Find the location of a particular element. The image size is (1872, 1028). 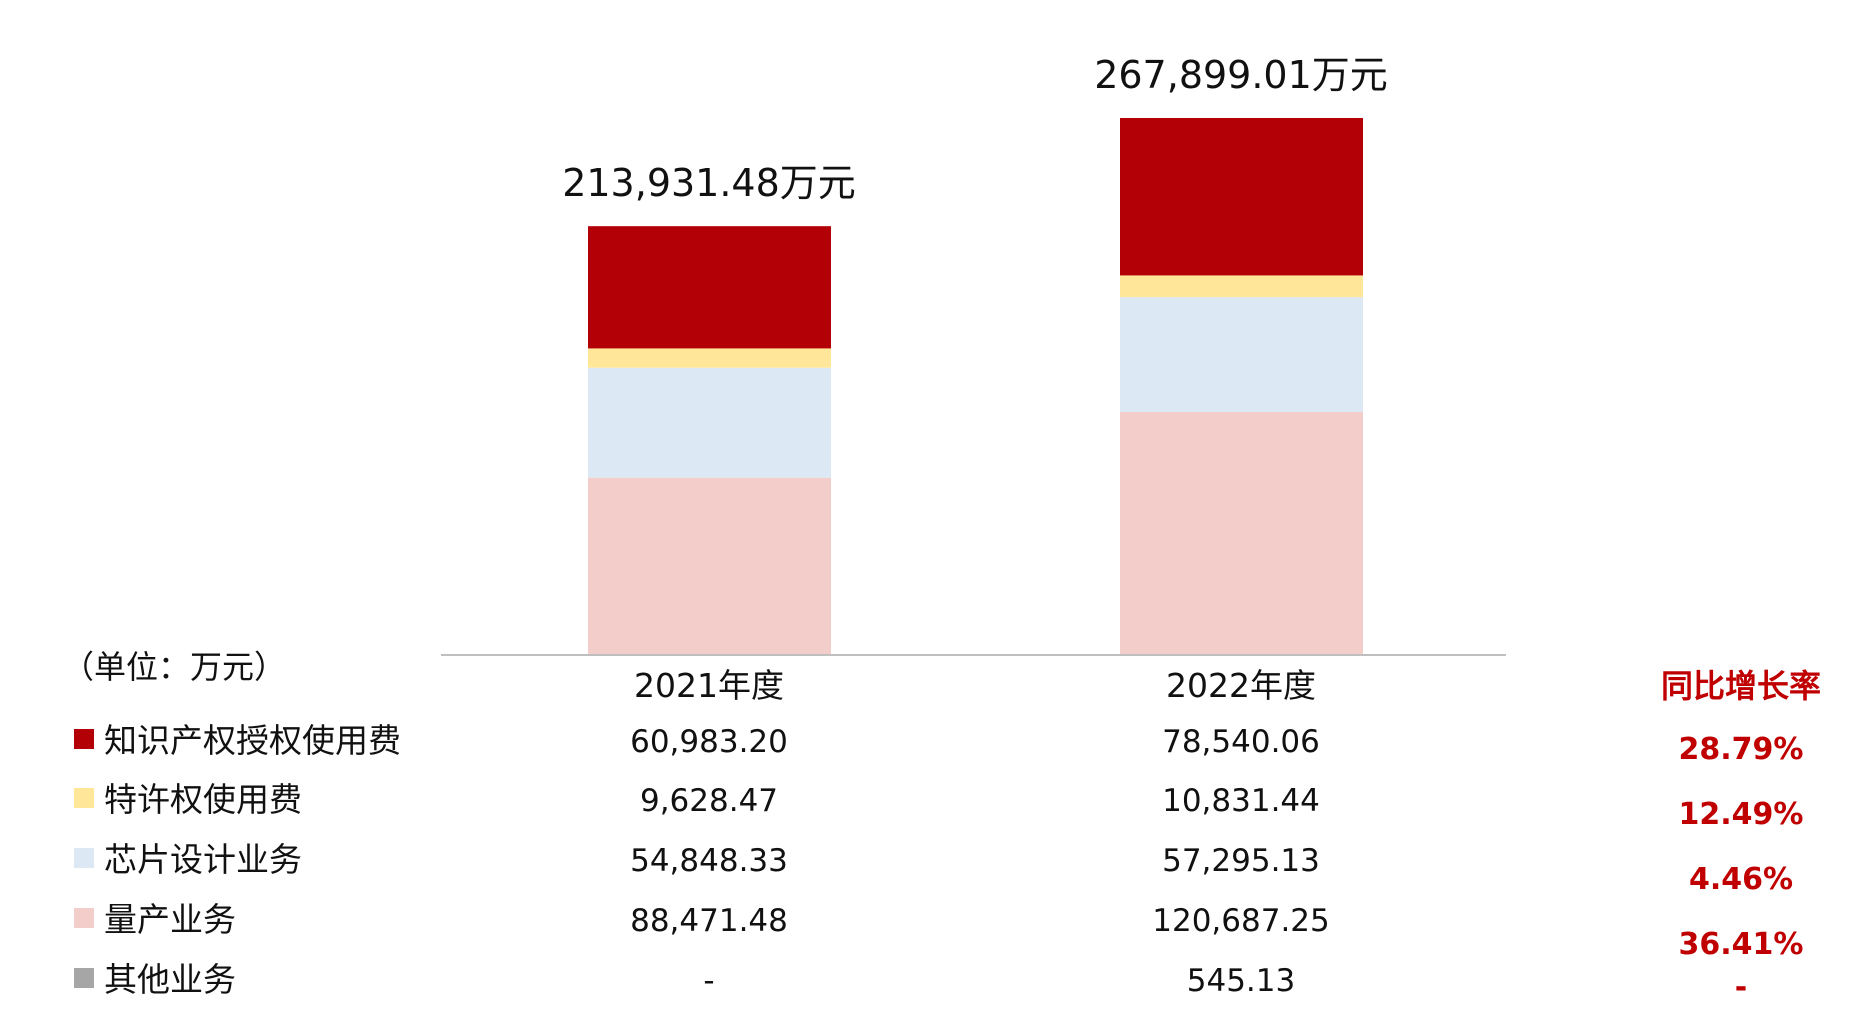

growth-value: 12.49% is located at coordinates (1741, 814).